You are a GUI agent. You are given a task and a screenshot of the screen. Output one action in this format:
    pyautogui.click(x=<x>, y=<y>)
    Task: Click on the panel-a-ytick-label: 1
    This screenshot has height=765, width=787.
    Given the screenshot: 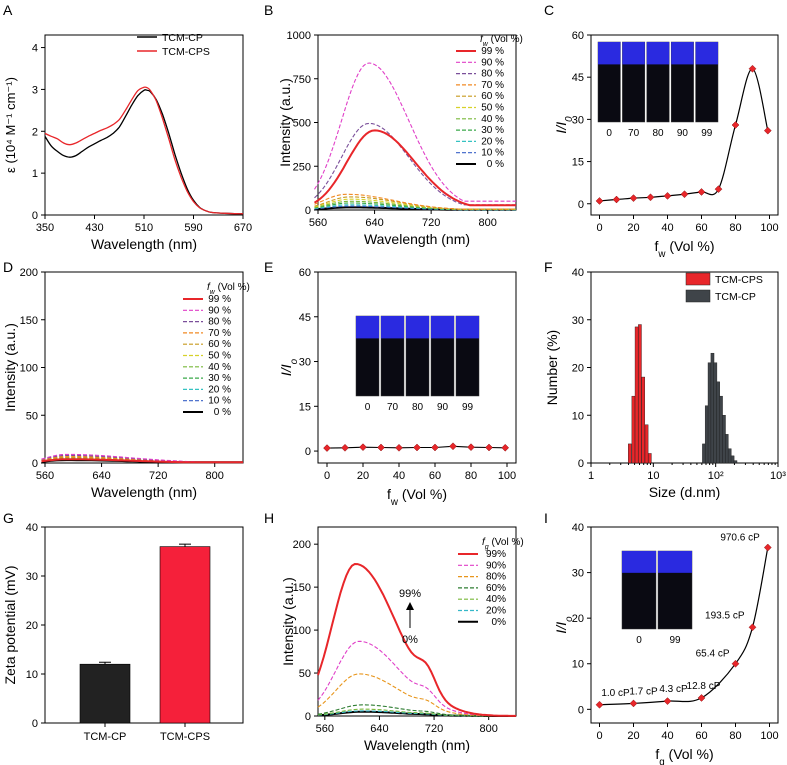 What is the action you would take?
    pyautogui.click(x=35, y=174)
    